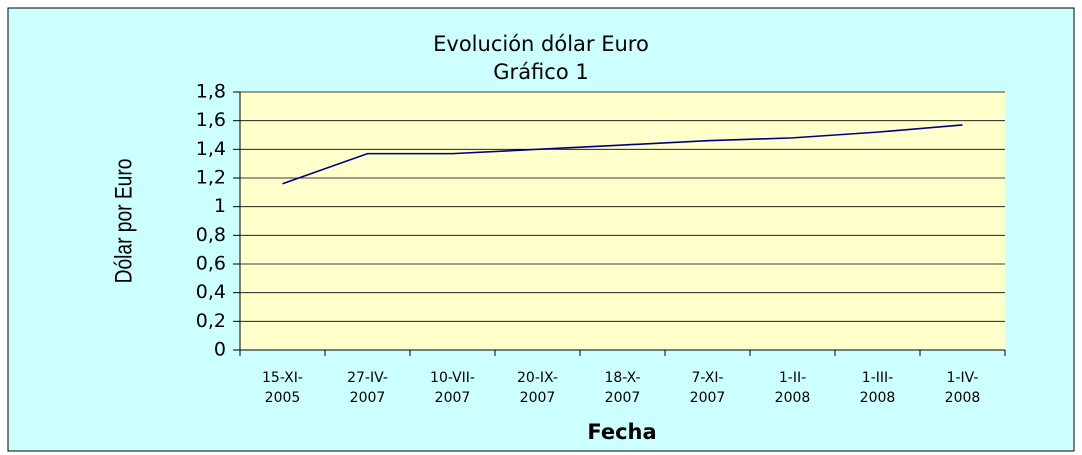  Describe the element at coordinates (220, 350) in the screenshot. I see `y-tick-label: 0` at that location.